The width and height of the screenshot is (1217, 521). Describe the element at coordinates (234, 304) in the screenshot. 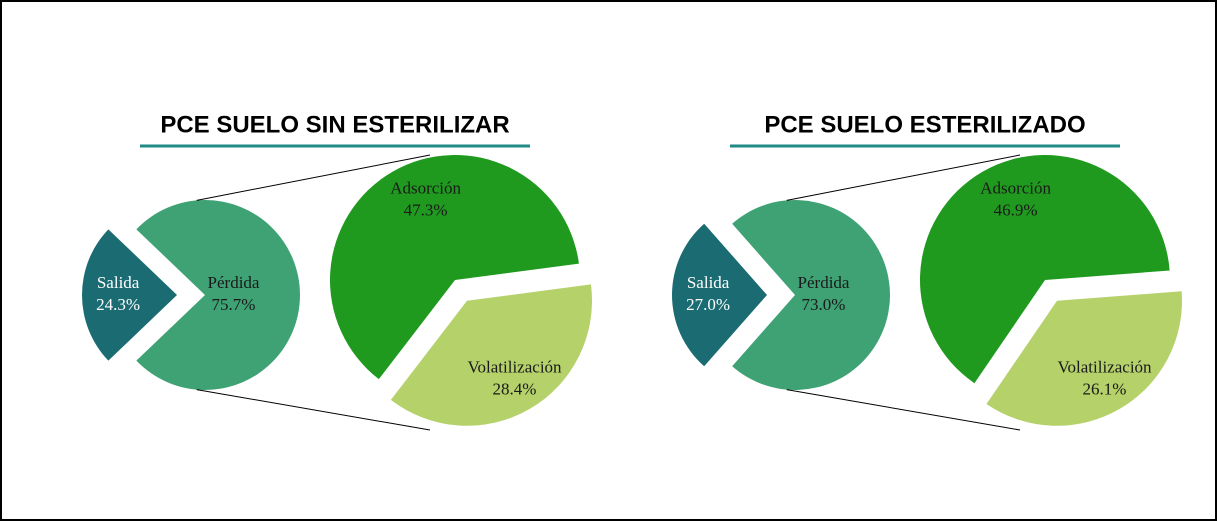

I see `slice-value: 75.7%` at that location.